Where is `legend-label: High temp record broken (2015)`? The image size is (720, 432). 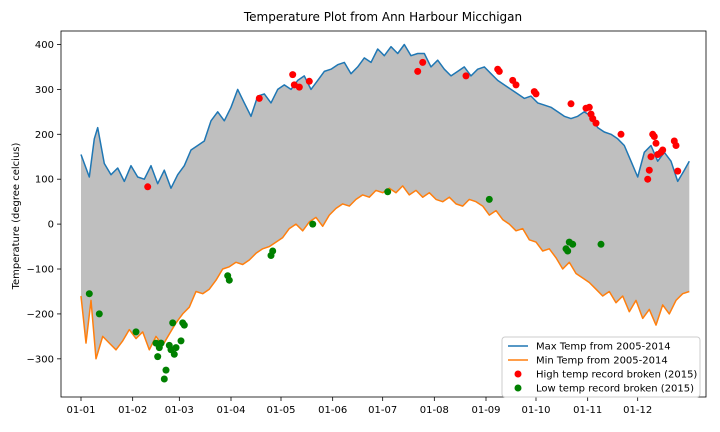 legend-label: High temp record broken (2015) is located at coordinates (616, 375).